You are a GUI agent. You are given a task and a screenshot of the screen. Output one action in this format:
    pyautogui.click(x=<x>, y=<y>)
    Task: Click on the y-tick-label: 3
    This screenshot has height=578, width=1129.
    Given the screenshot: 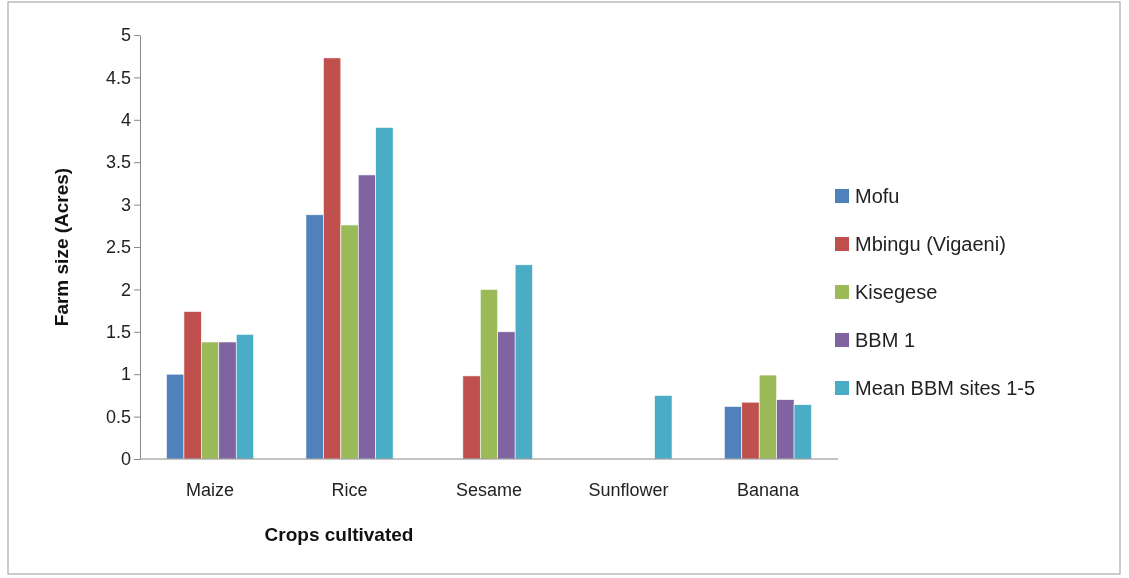 What is the action you would take?
    pyautogui.click(x=125, y=204)
    